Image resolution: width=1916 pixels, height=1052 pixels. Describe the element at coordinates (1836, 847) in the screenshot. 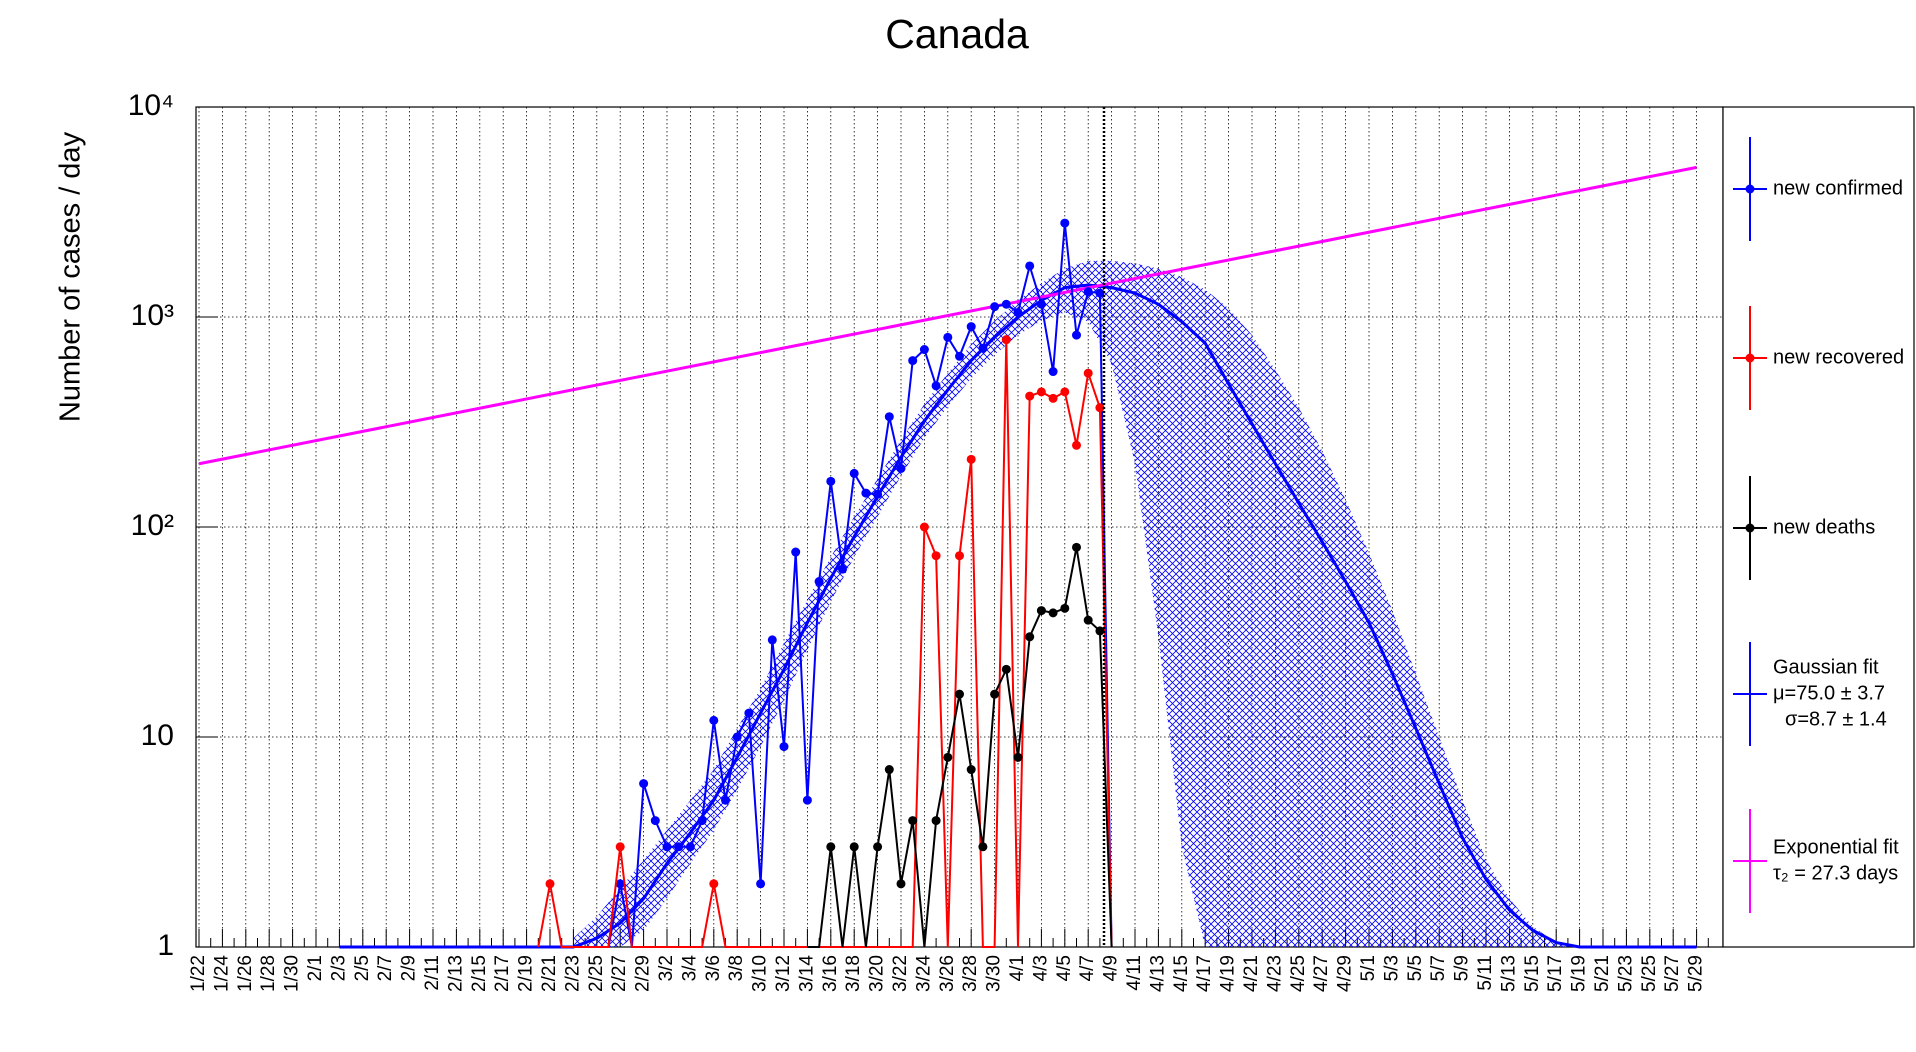

I see `legend-label: Exponential fit` at that location.